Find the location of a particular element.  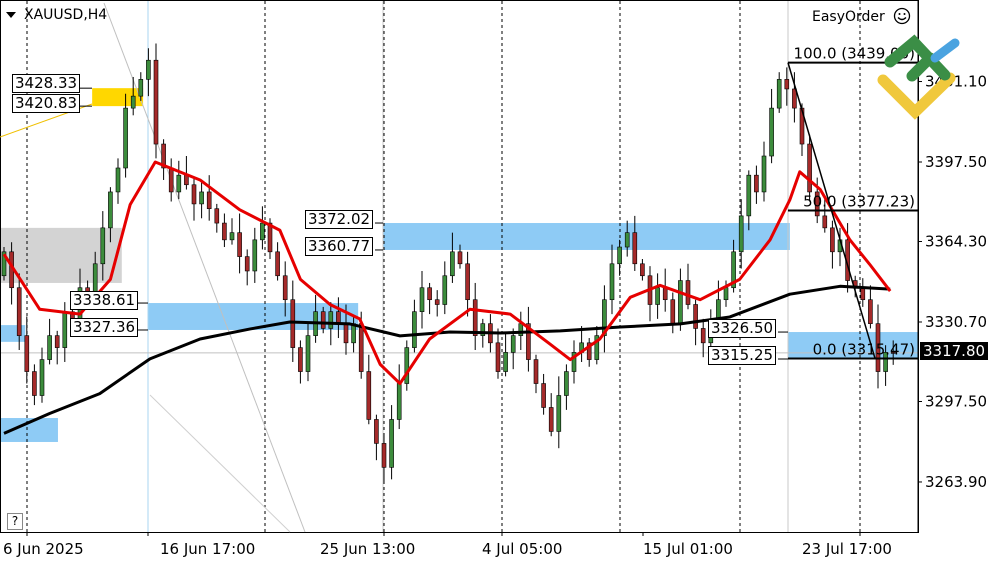

x-tick-label: 23 Jul 17:00 is located at coordinates (847, 549).